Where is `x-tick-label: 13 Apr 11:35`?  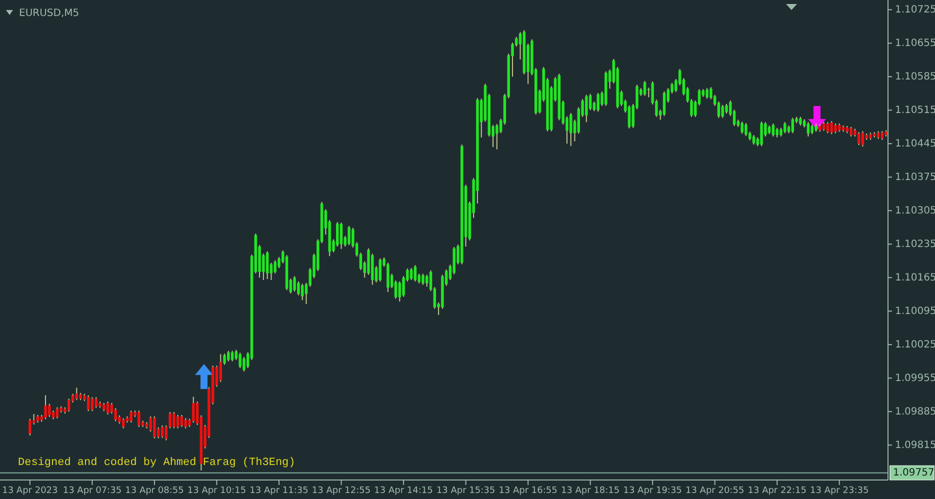 x-tick-label: 13 Apr 11:35 is located at coordinates (279, 491).